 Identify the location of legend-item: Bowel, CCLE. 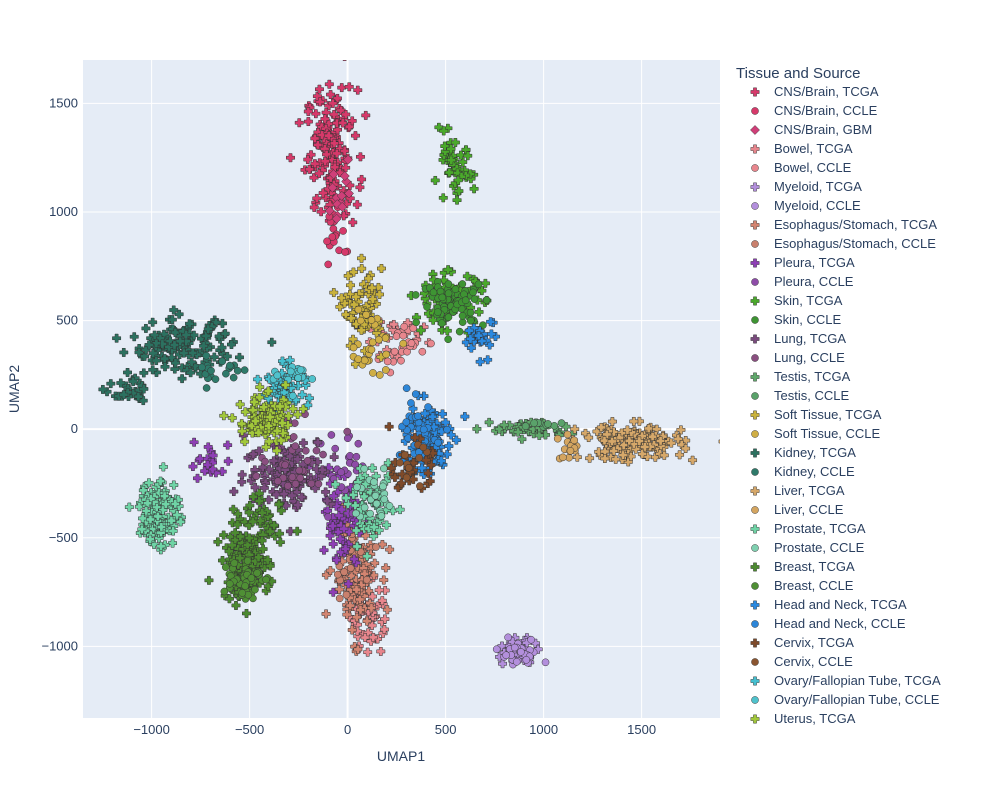
(801, 167).